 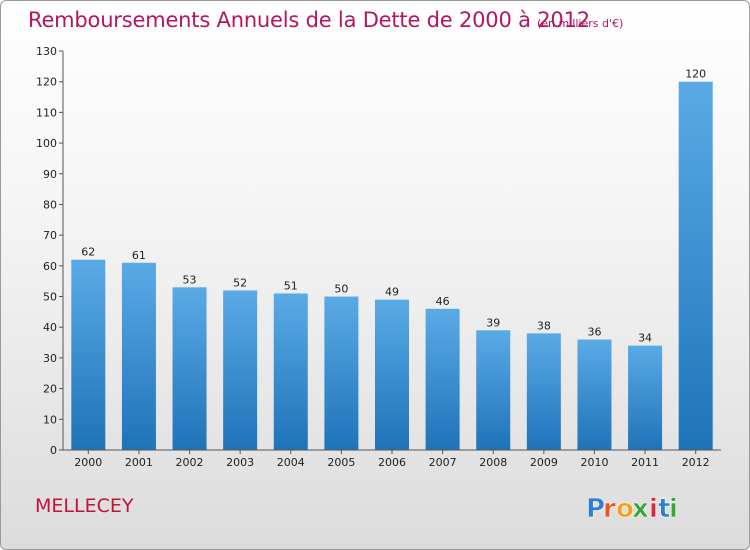 I want to click on data-label: 50, so click(x=341, y=289).